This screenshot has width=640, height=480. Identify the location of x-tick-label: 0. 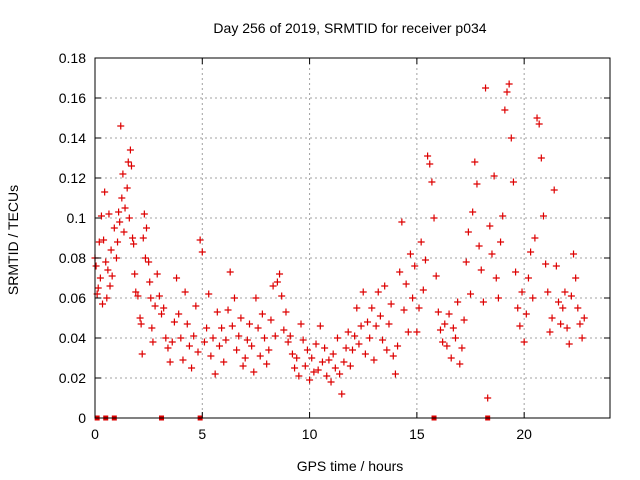
(95, 434).